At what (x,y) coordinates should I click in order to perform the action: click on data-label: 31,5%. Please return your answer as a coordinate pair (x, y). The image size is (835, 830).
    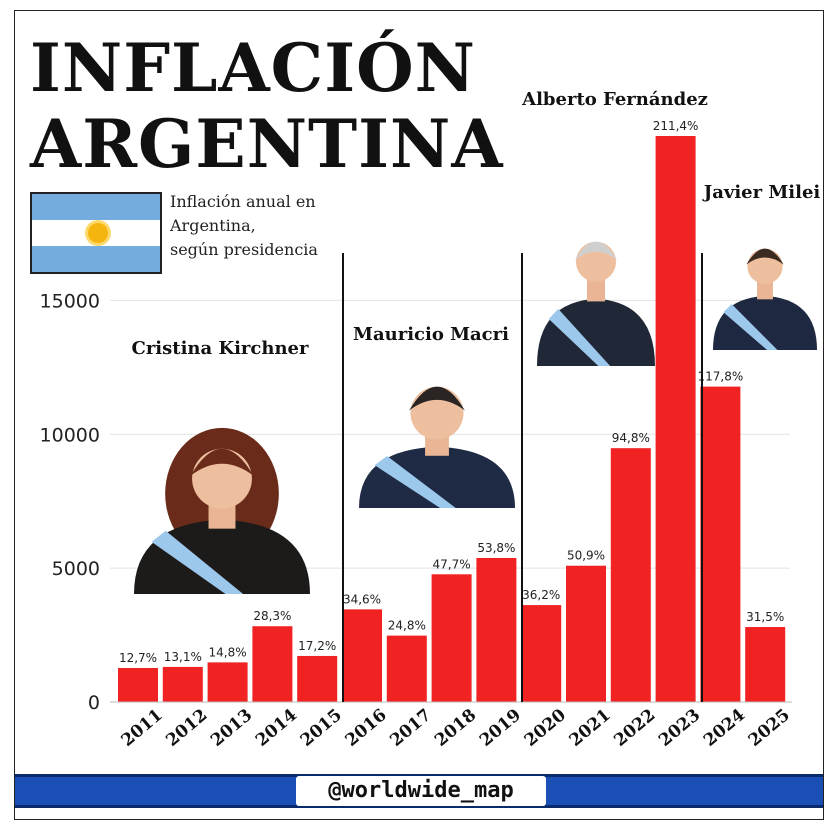
    Looking at the image, I should click on (765, 617).